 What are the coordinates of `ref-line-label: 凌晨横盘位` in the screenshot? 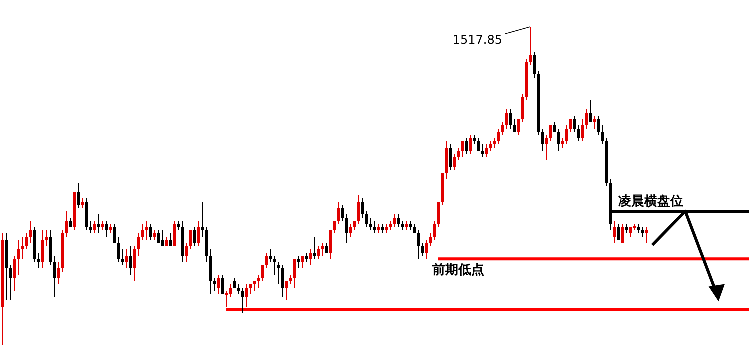 It's located at (651, 202).